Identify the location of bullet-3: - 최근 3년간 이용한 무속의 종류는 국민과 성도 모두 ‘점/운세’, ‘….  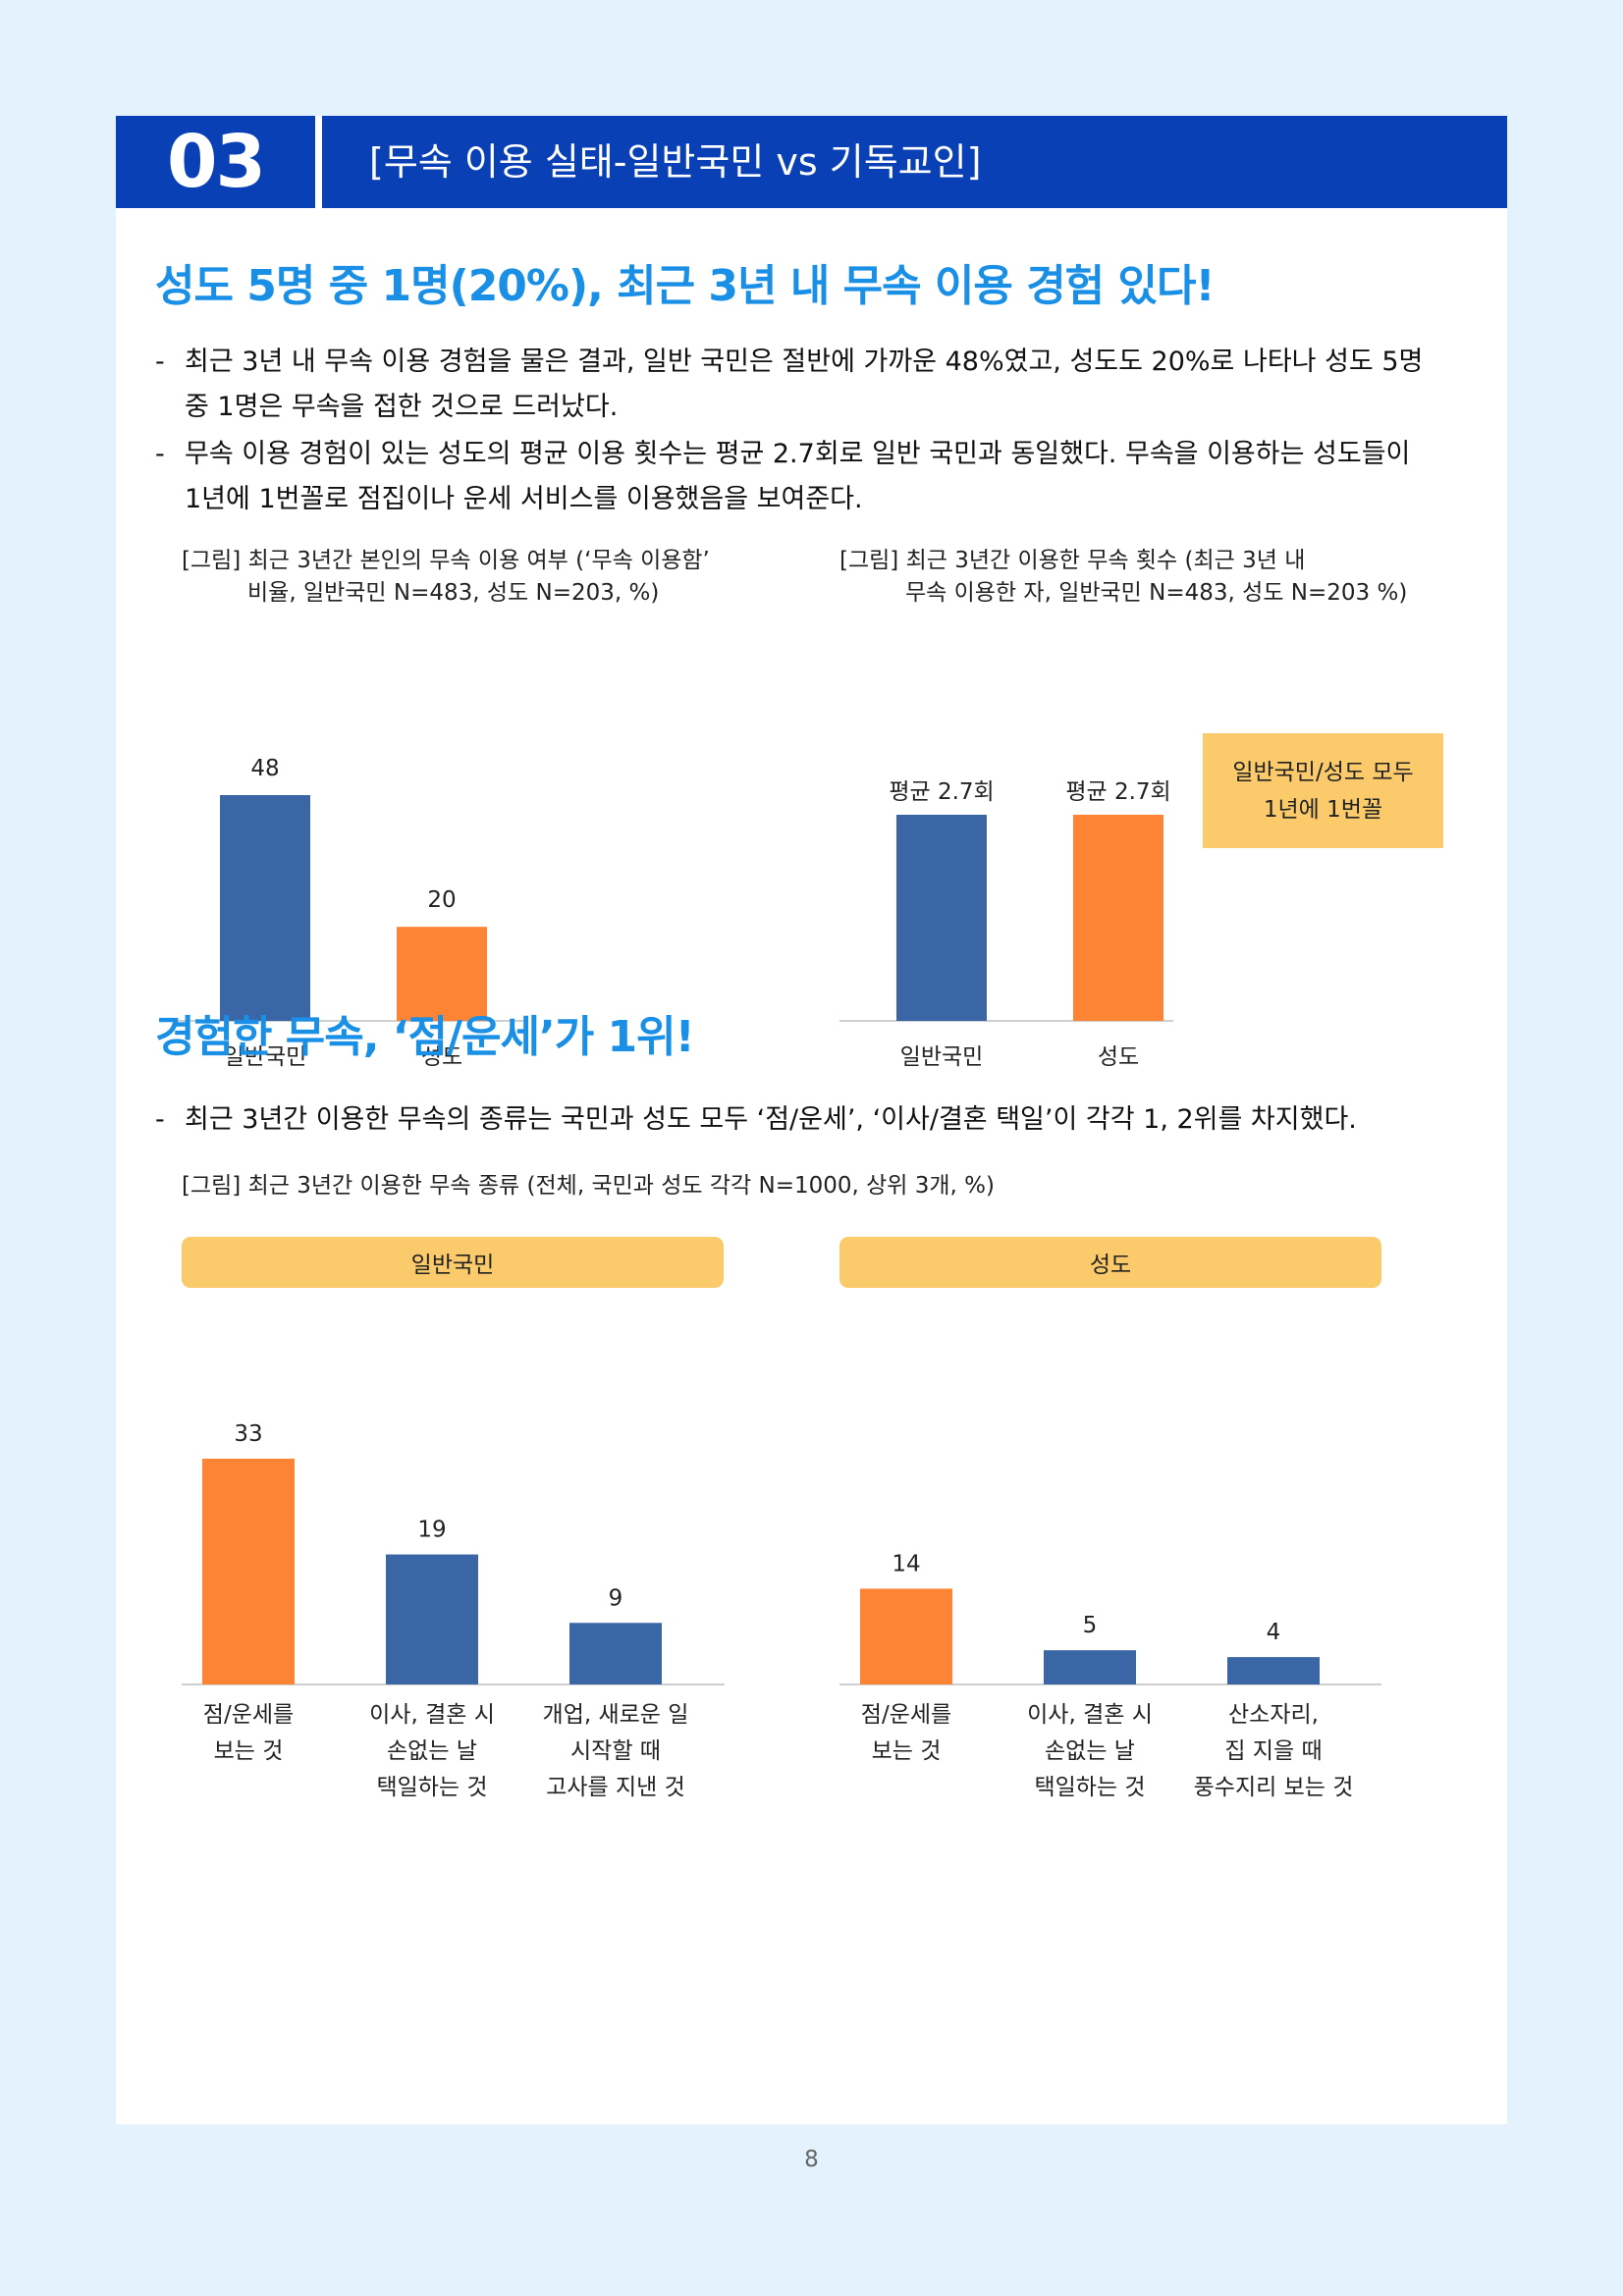
(822, 1120).